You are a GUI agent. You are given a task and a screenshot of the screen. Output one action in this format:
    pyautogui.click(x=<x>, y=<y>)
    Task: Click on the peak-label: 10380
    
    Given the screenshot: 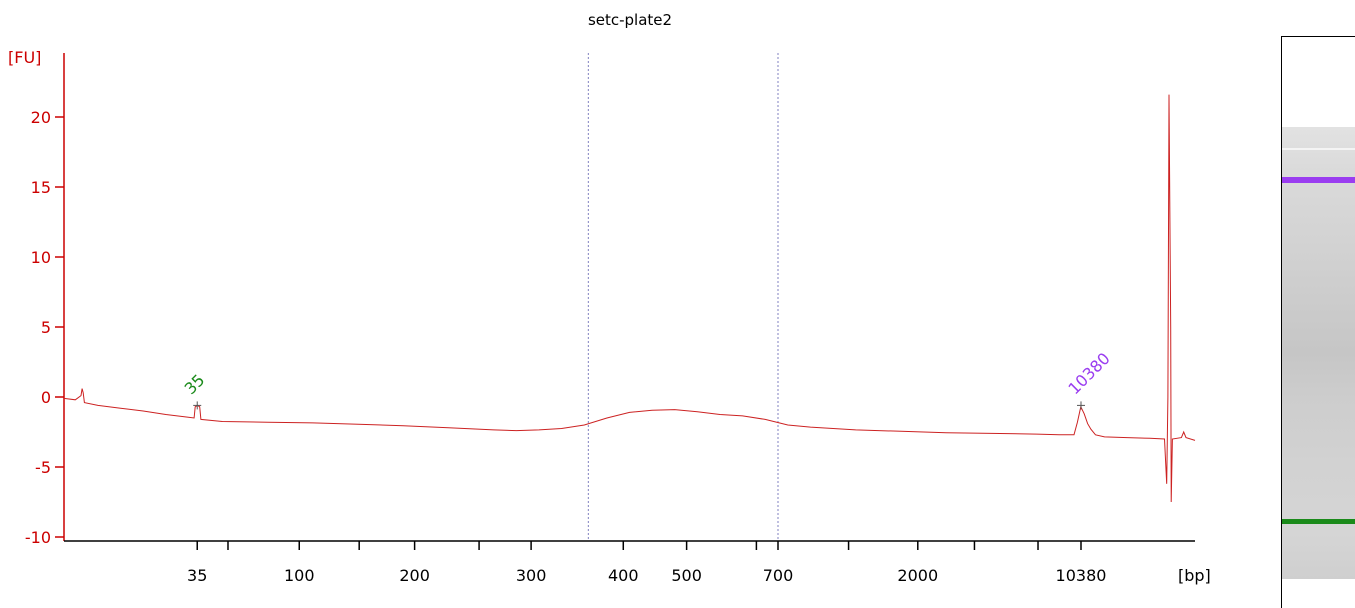 What is the action you would take?
    pyautogui.click(x=1088, y=373)
    